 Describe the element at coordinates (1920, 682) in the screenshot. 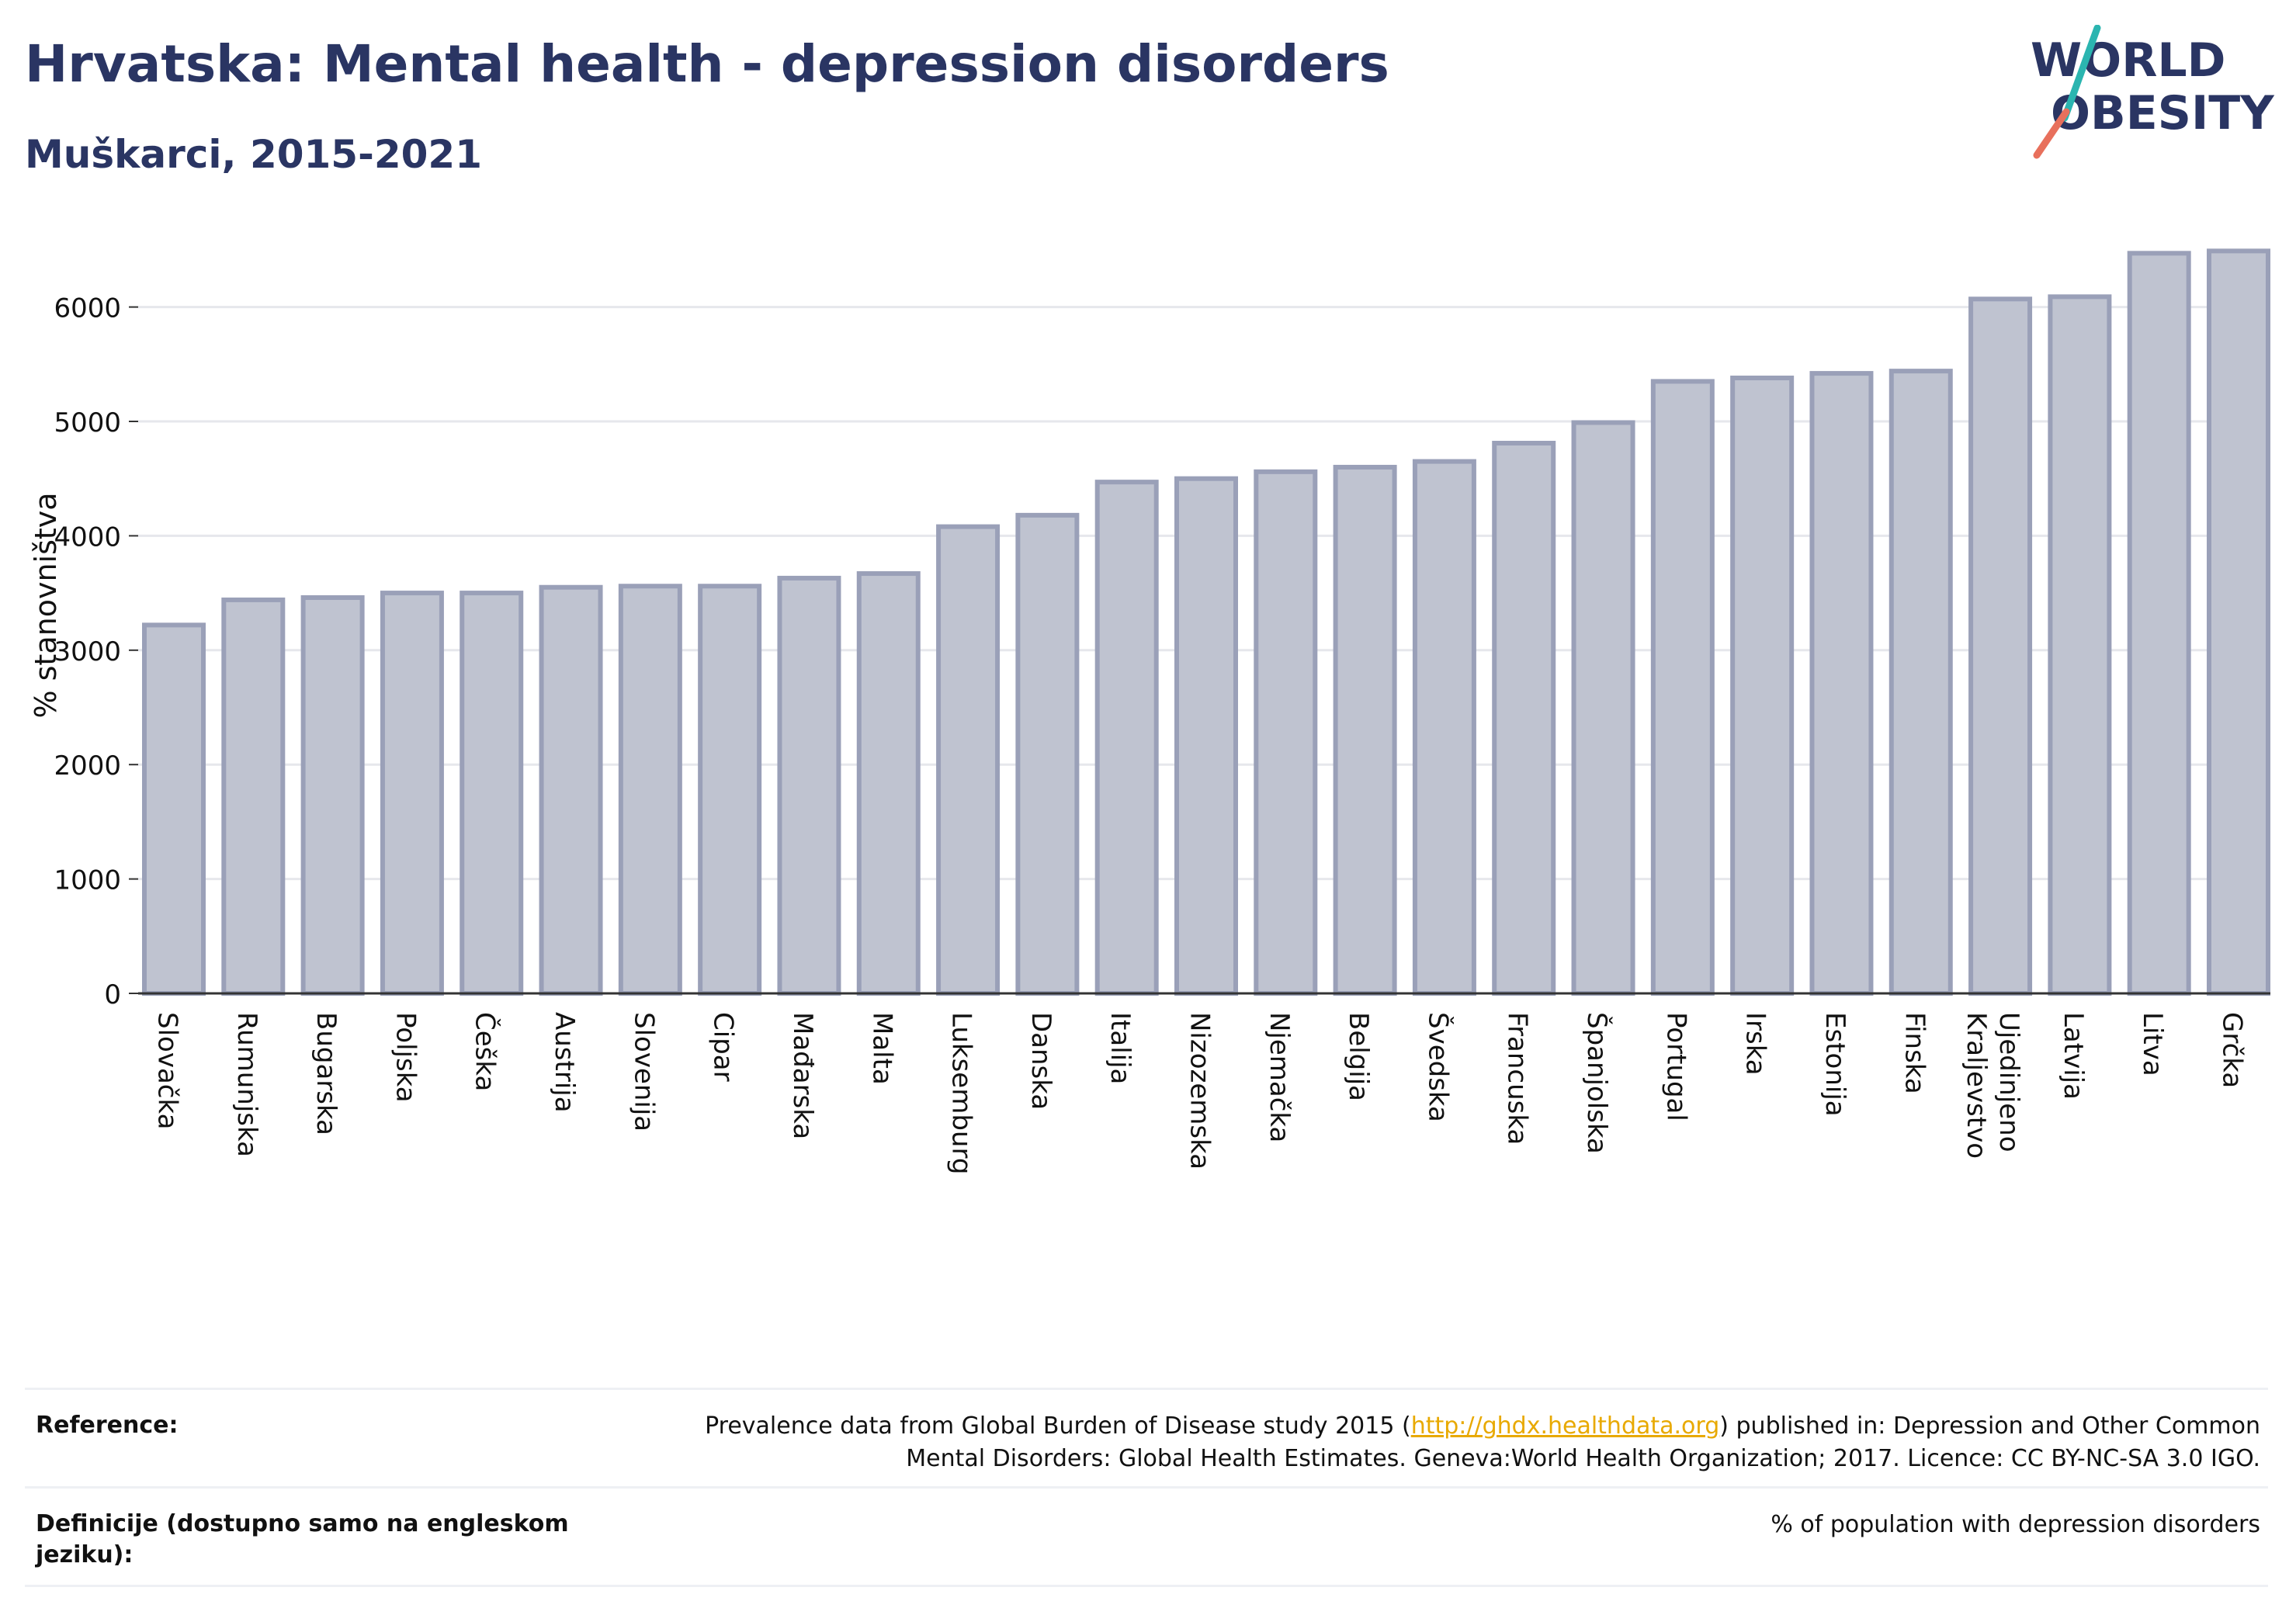

I see `bar-Finska` at that location.